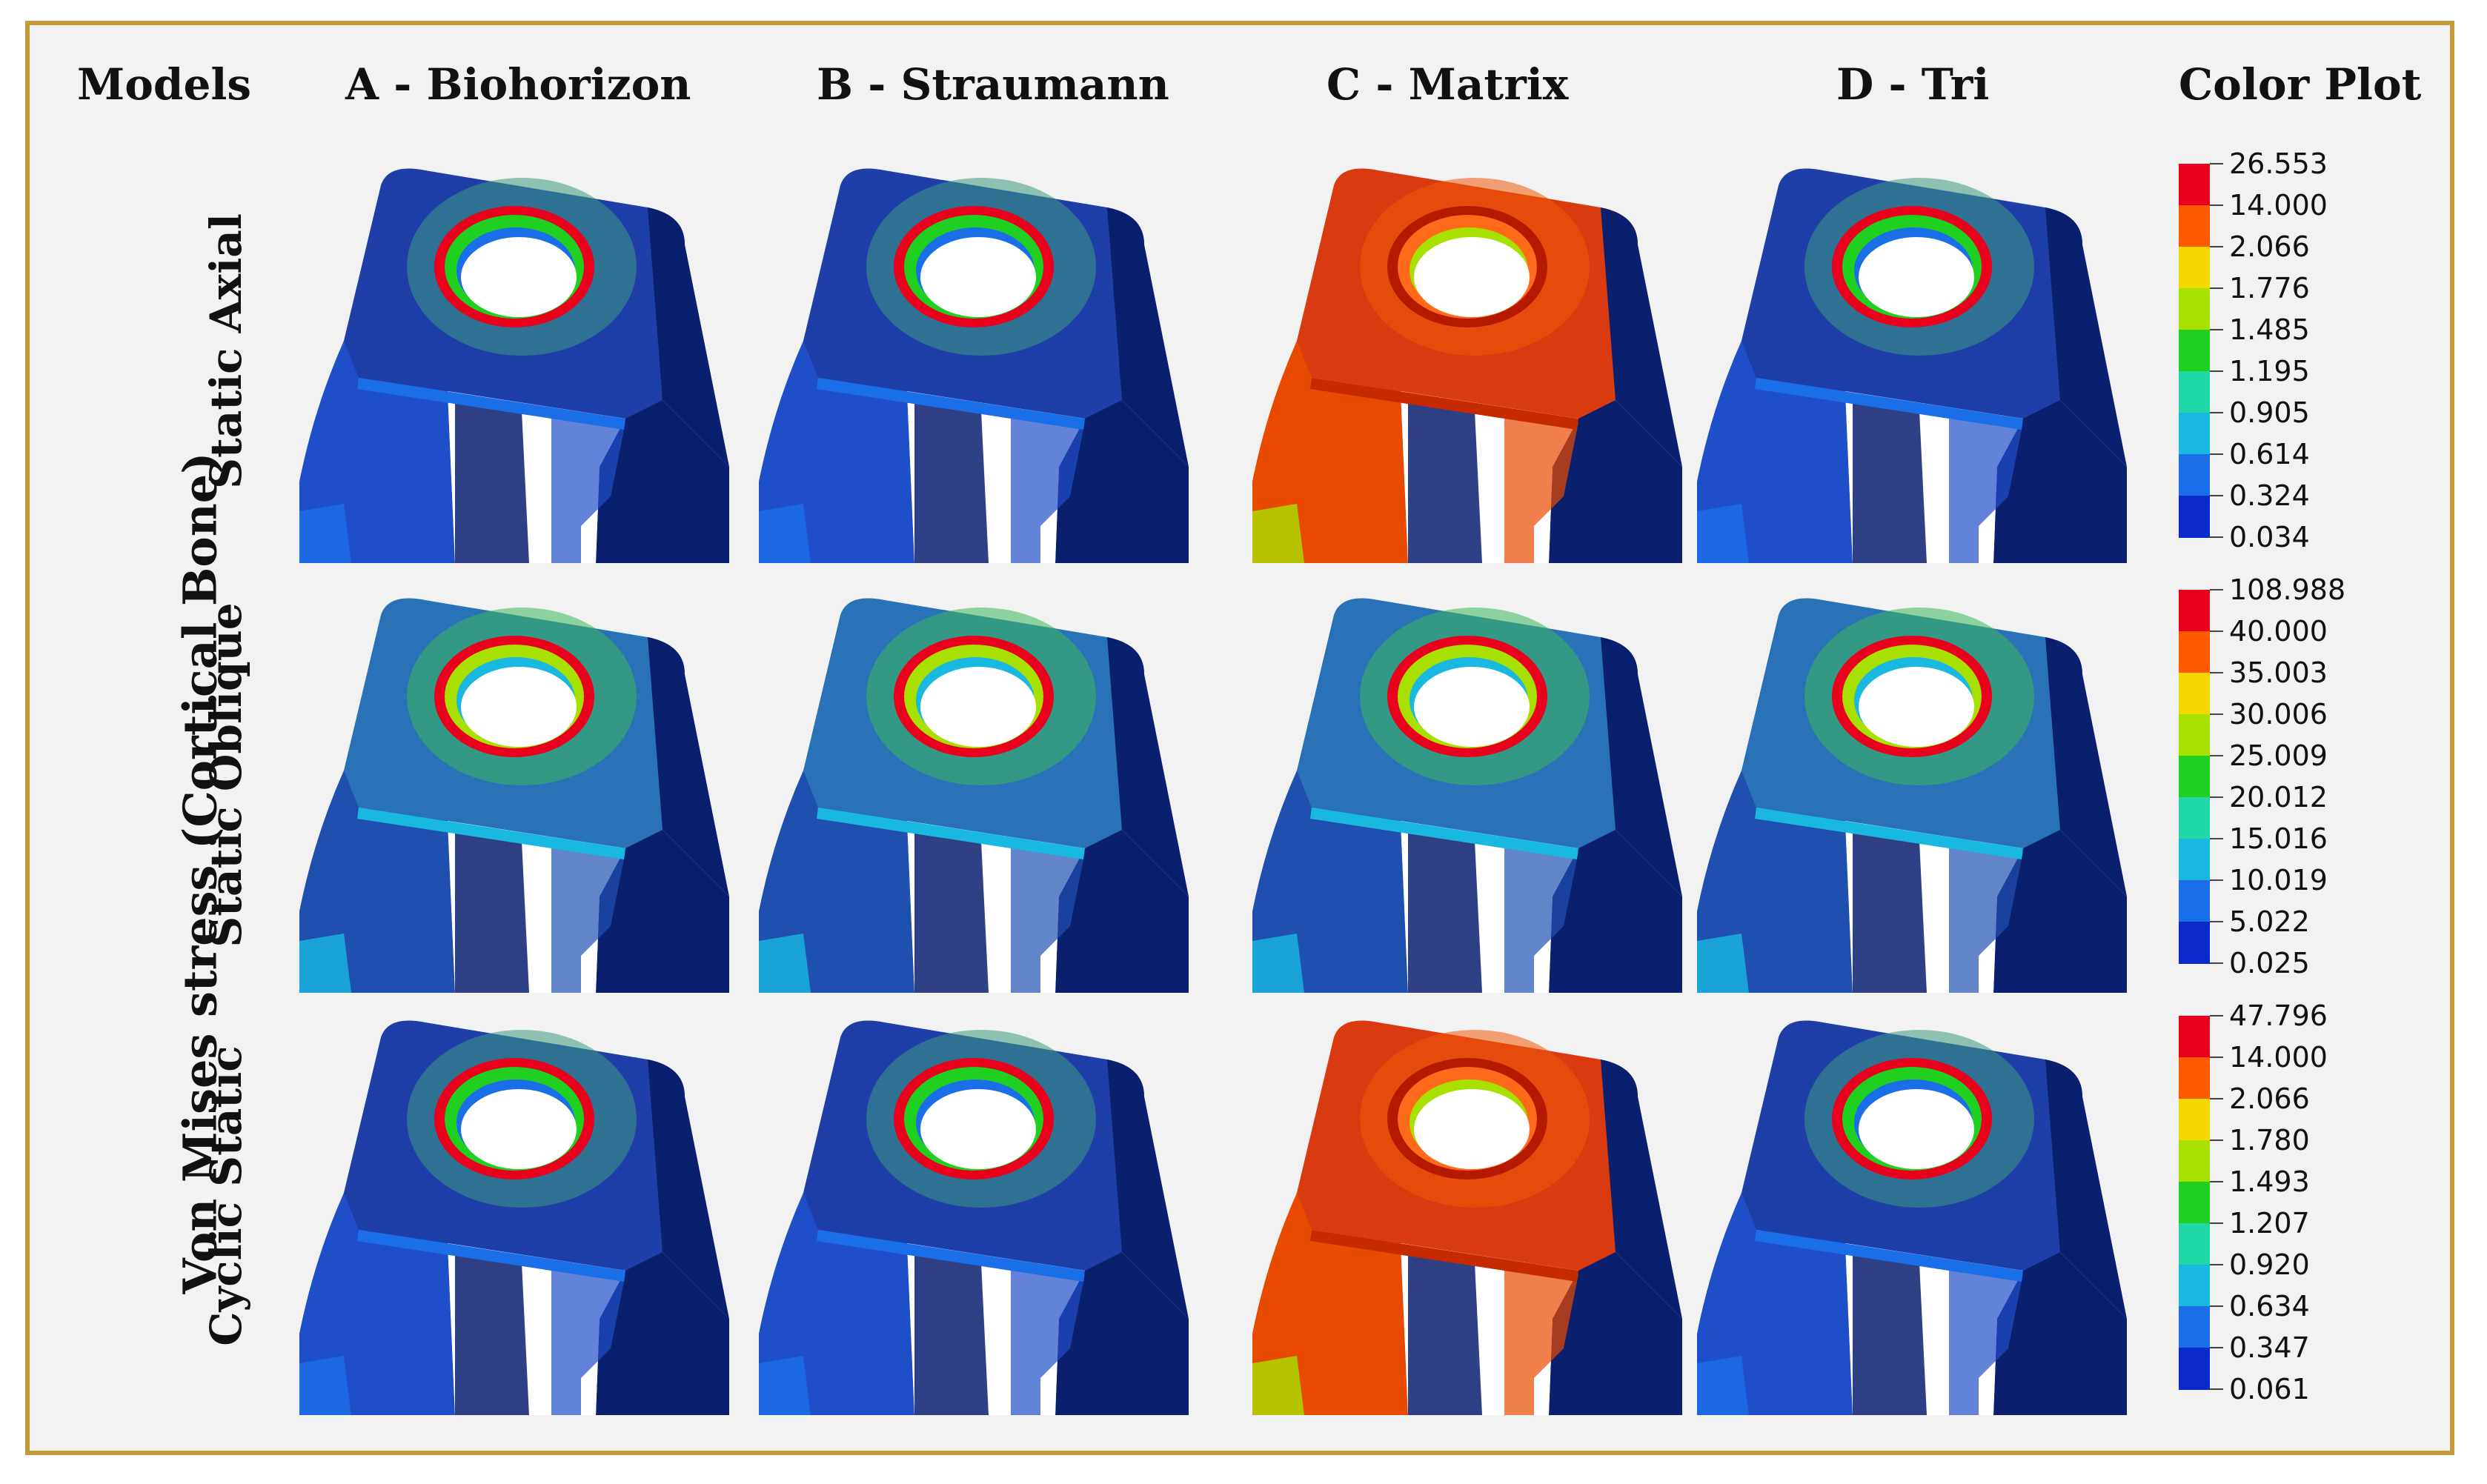 This screenshot has height=1484, width=2487. I want to click on fea-panel-a-static-oblique, so click(514, 789).